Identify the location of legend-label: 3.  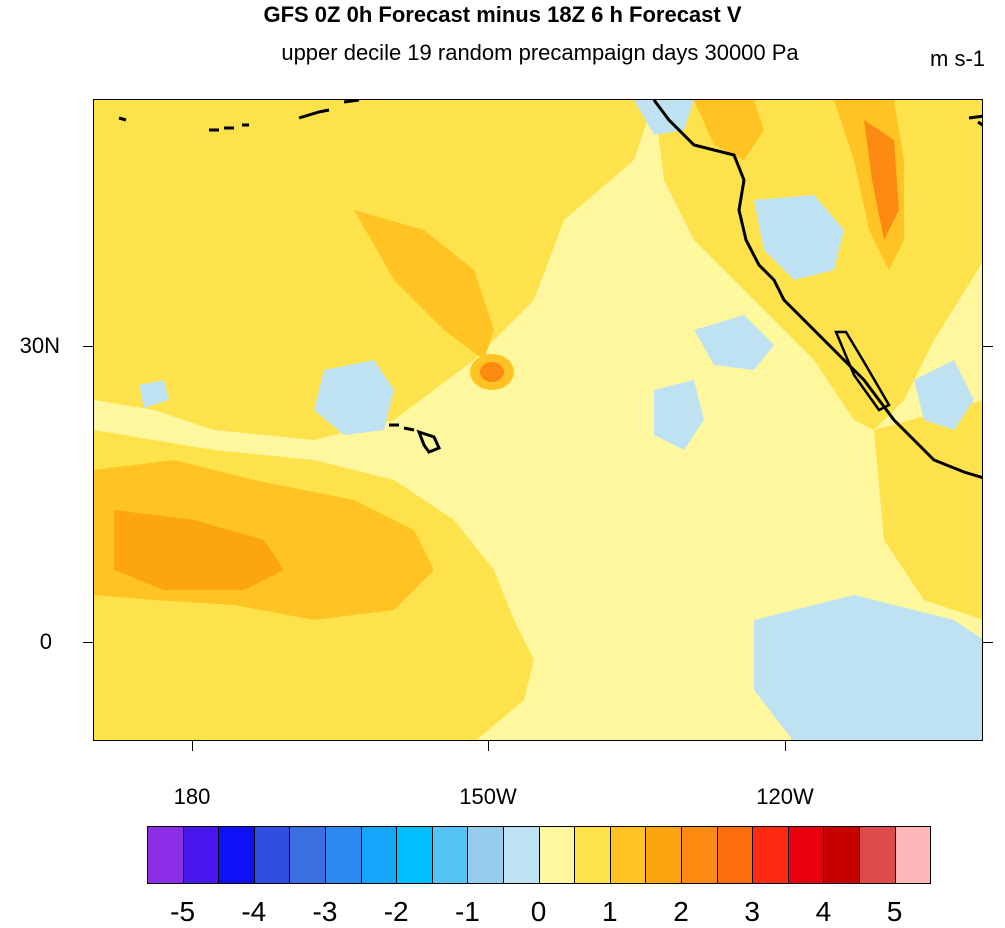
(752, 911).